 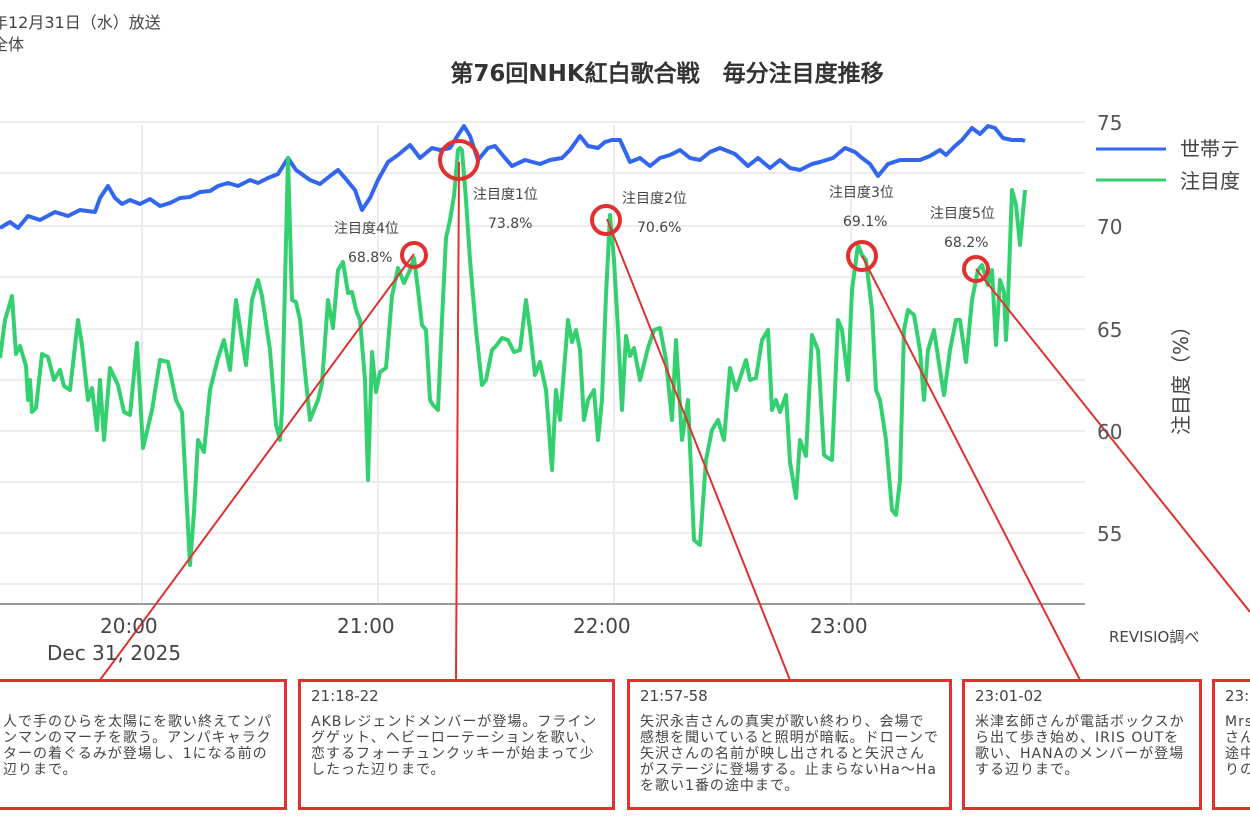 What do you see at coordinates (505, 195) in the screenshot?
I see `annotation-rank1-label: 注目度1位` at bounding box center [505, 195].